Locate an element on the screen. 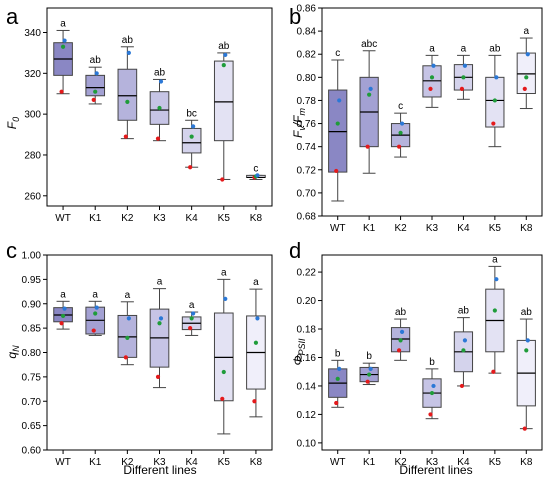  x-tick-label: K4 is located at coordinates (463, 462).